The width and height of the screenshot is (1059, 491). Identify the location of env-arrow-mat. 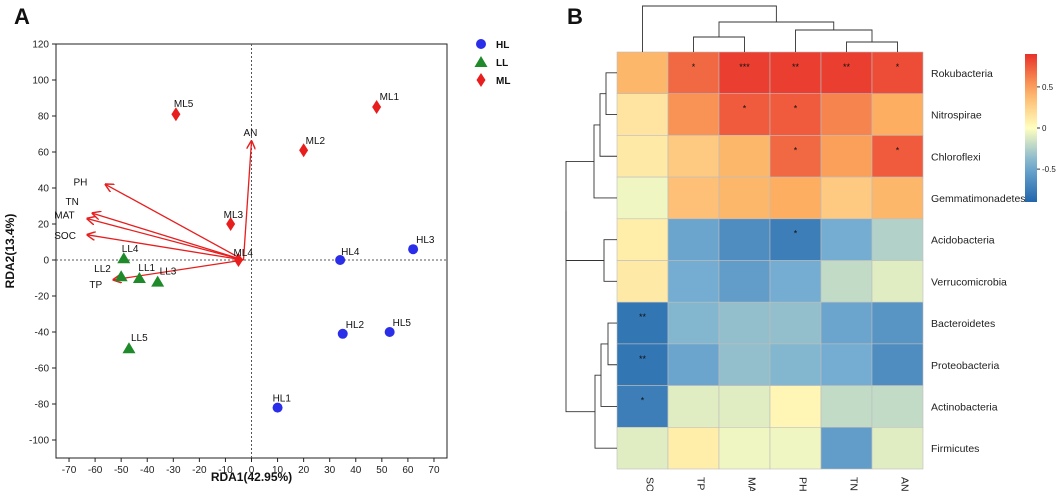
(165, 240).